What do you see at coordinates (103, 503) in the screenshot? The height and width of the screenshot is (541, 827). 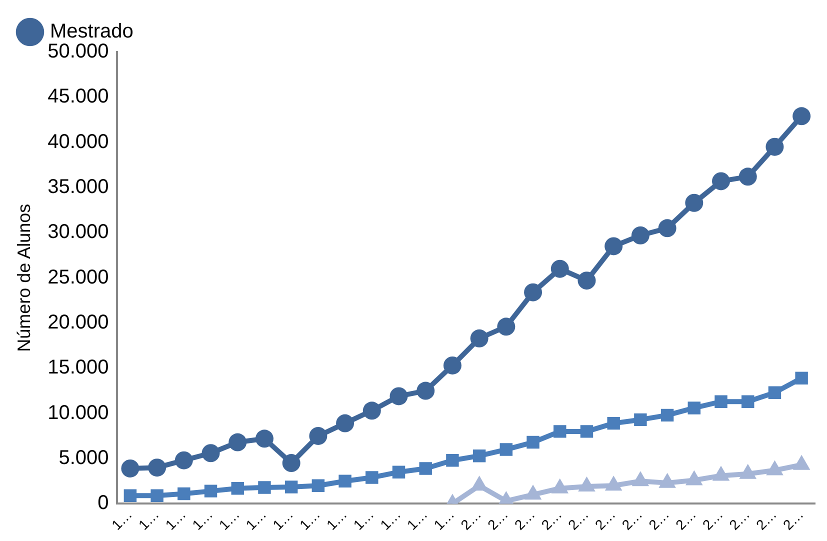 I see `y-tick-label: 0` at bounding box center [103, 503].